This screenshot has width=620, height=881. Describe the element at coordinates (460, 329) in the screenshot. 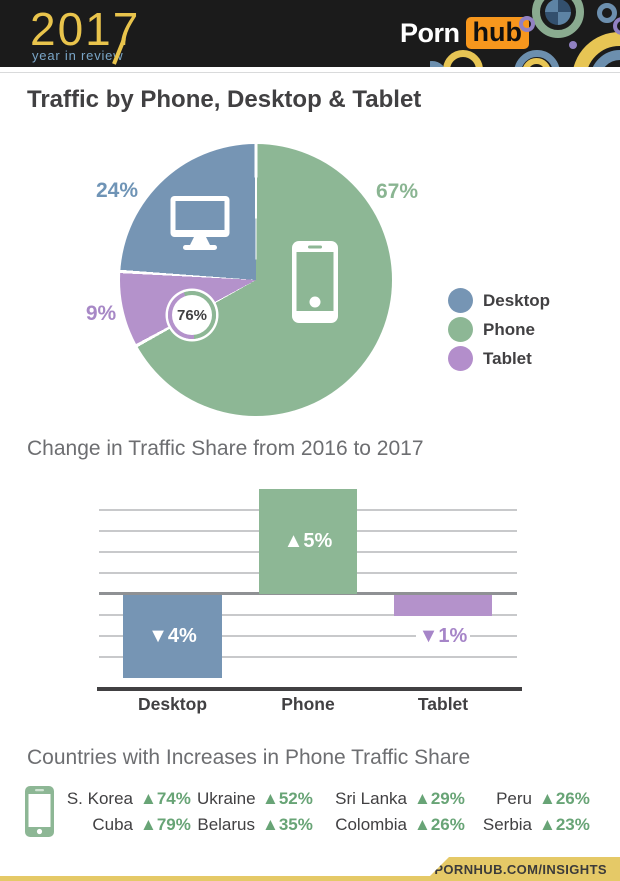

I see `legend-swatch-phone` at that location.